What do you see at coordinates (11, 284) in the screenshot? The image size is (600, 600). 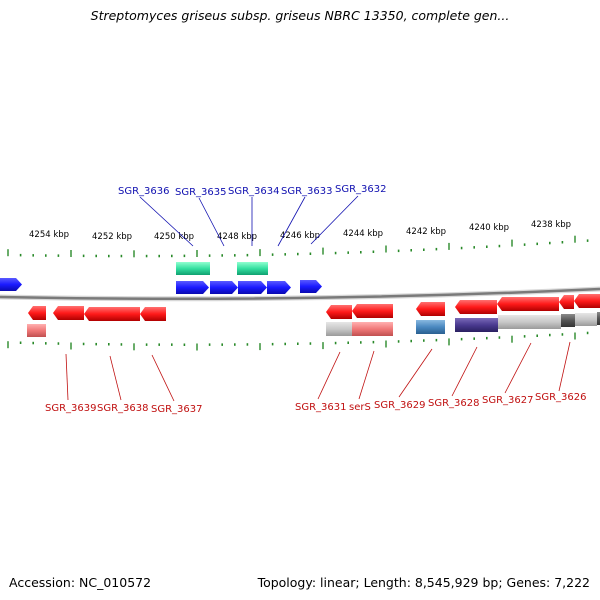 I see `forward-gene` at bounding box center [11, 284].